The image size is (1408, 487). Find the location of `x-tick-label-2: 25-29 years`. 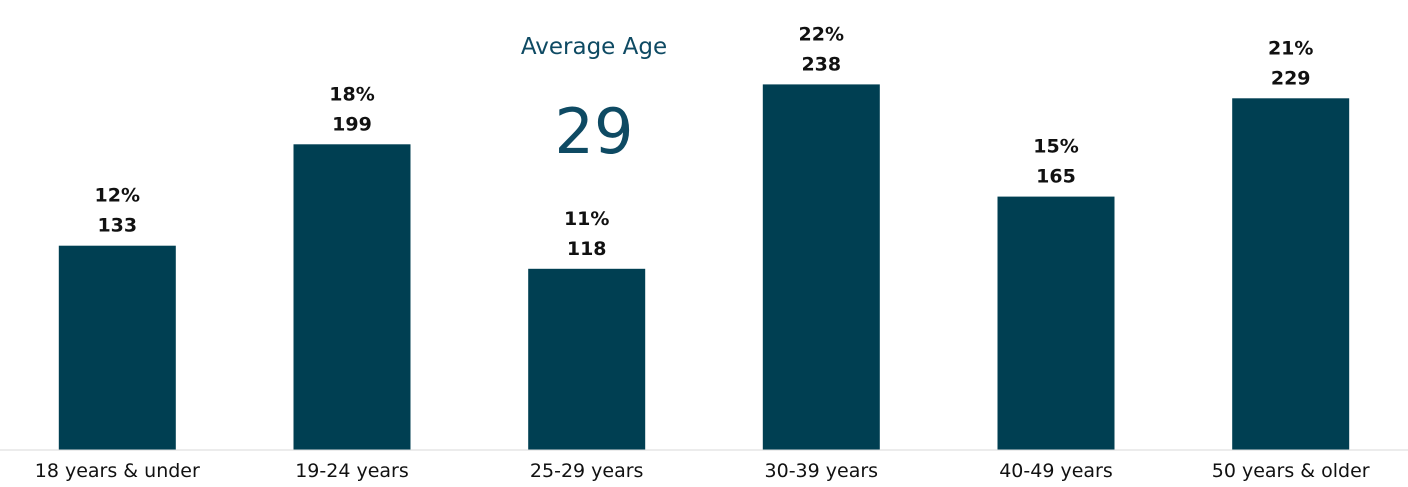

x-tick-label-2: 25-29 years is located at coordinates (587, 471).